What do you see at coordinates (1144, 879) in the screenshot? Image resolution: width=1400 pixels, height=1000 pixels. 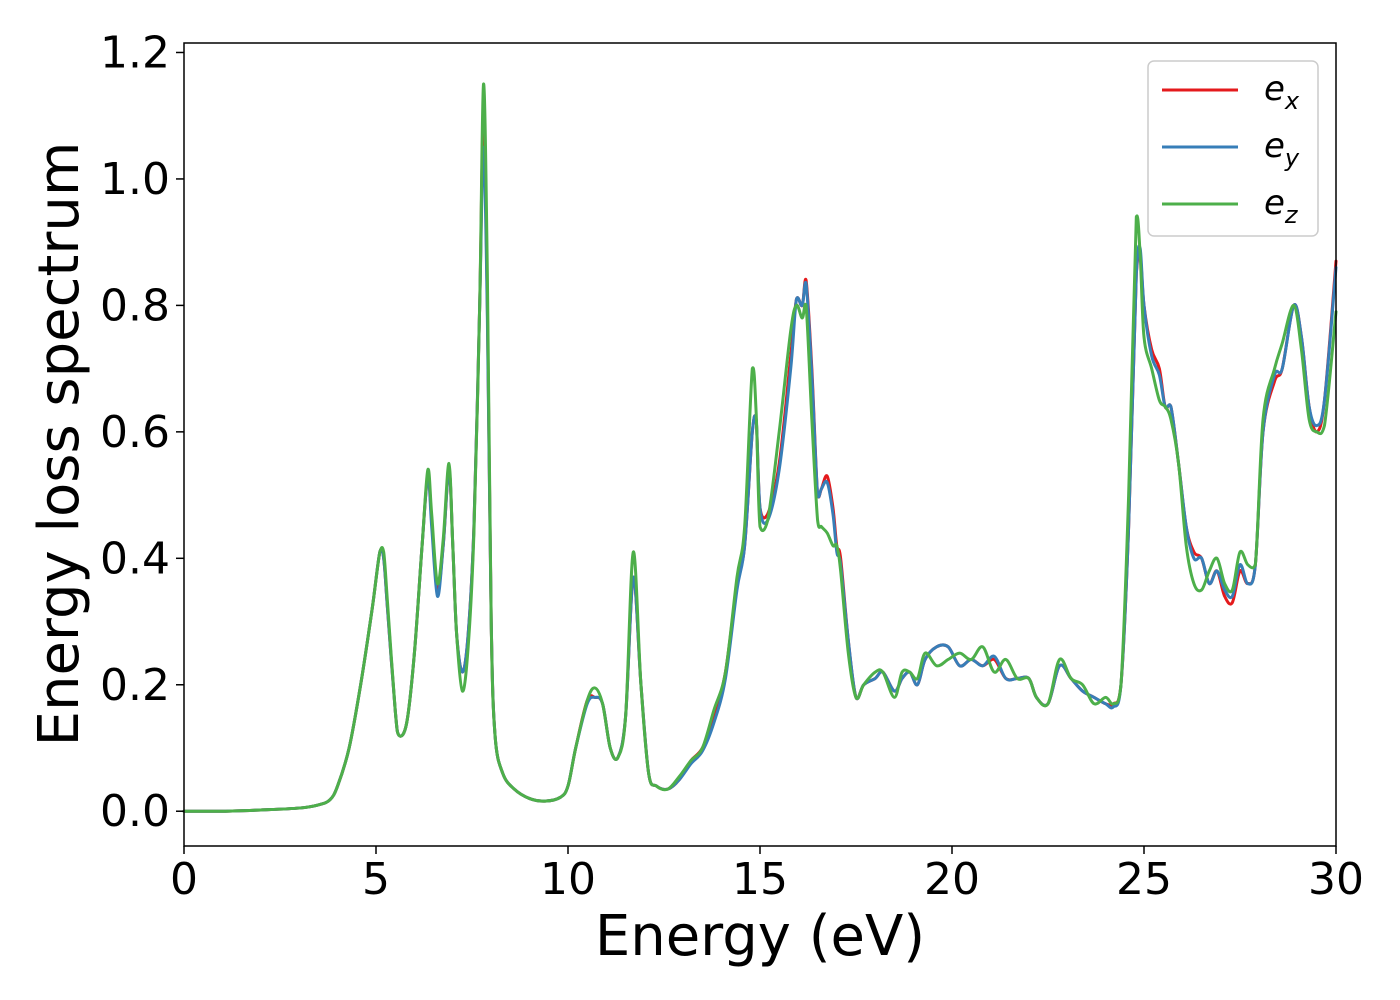 I see `x-tick-label: 25` at bounding box center [1144, 879].